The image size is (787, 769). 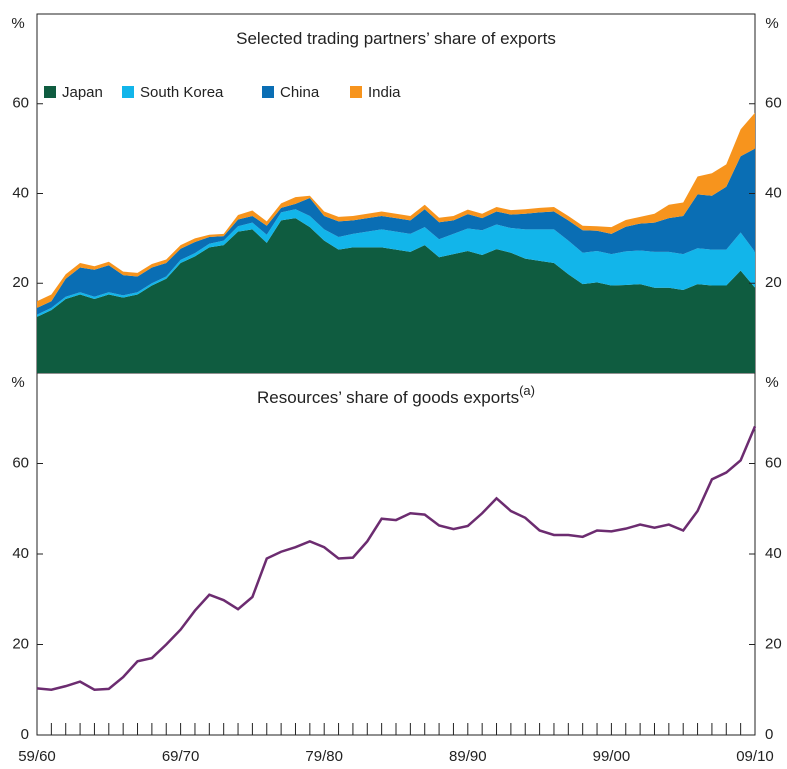 I want to click on x-tick-label: 89/90, so click(x=468, y=756).